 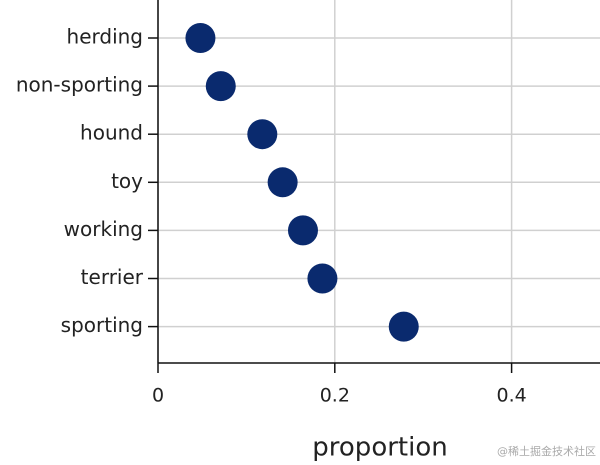 What do you see at coordinates (102, 325) in the screenshot?
I see `y-tick-label: sporting` at bounding box center [102, 325].